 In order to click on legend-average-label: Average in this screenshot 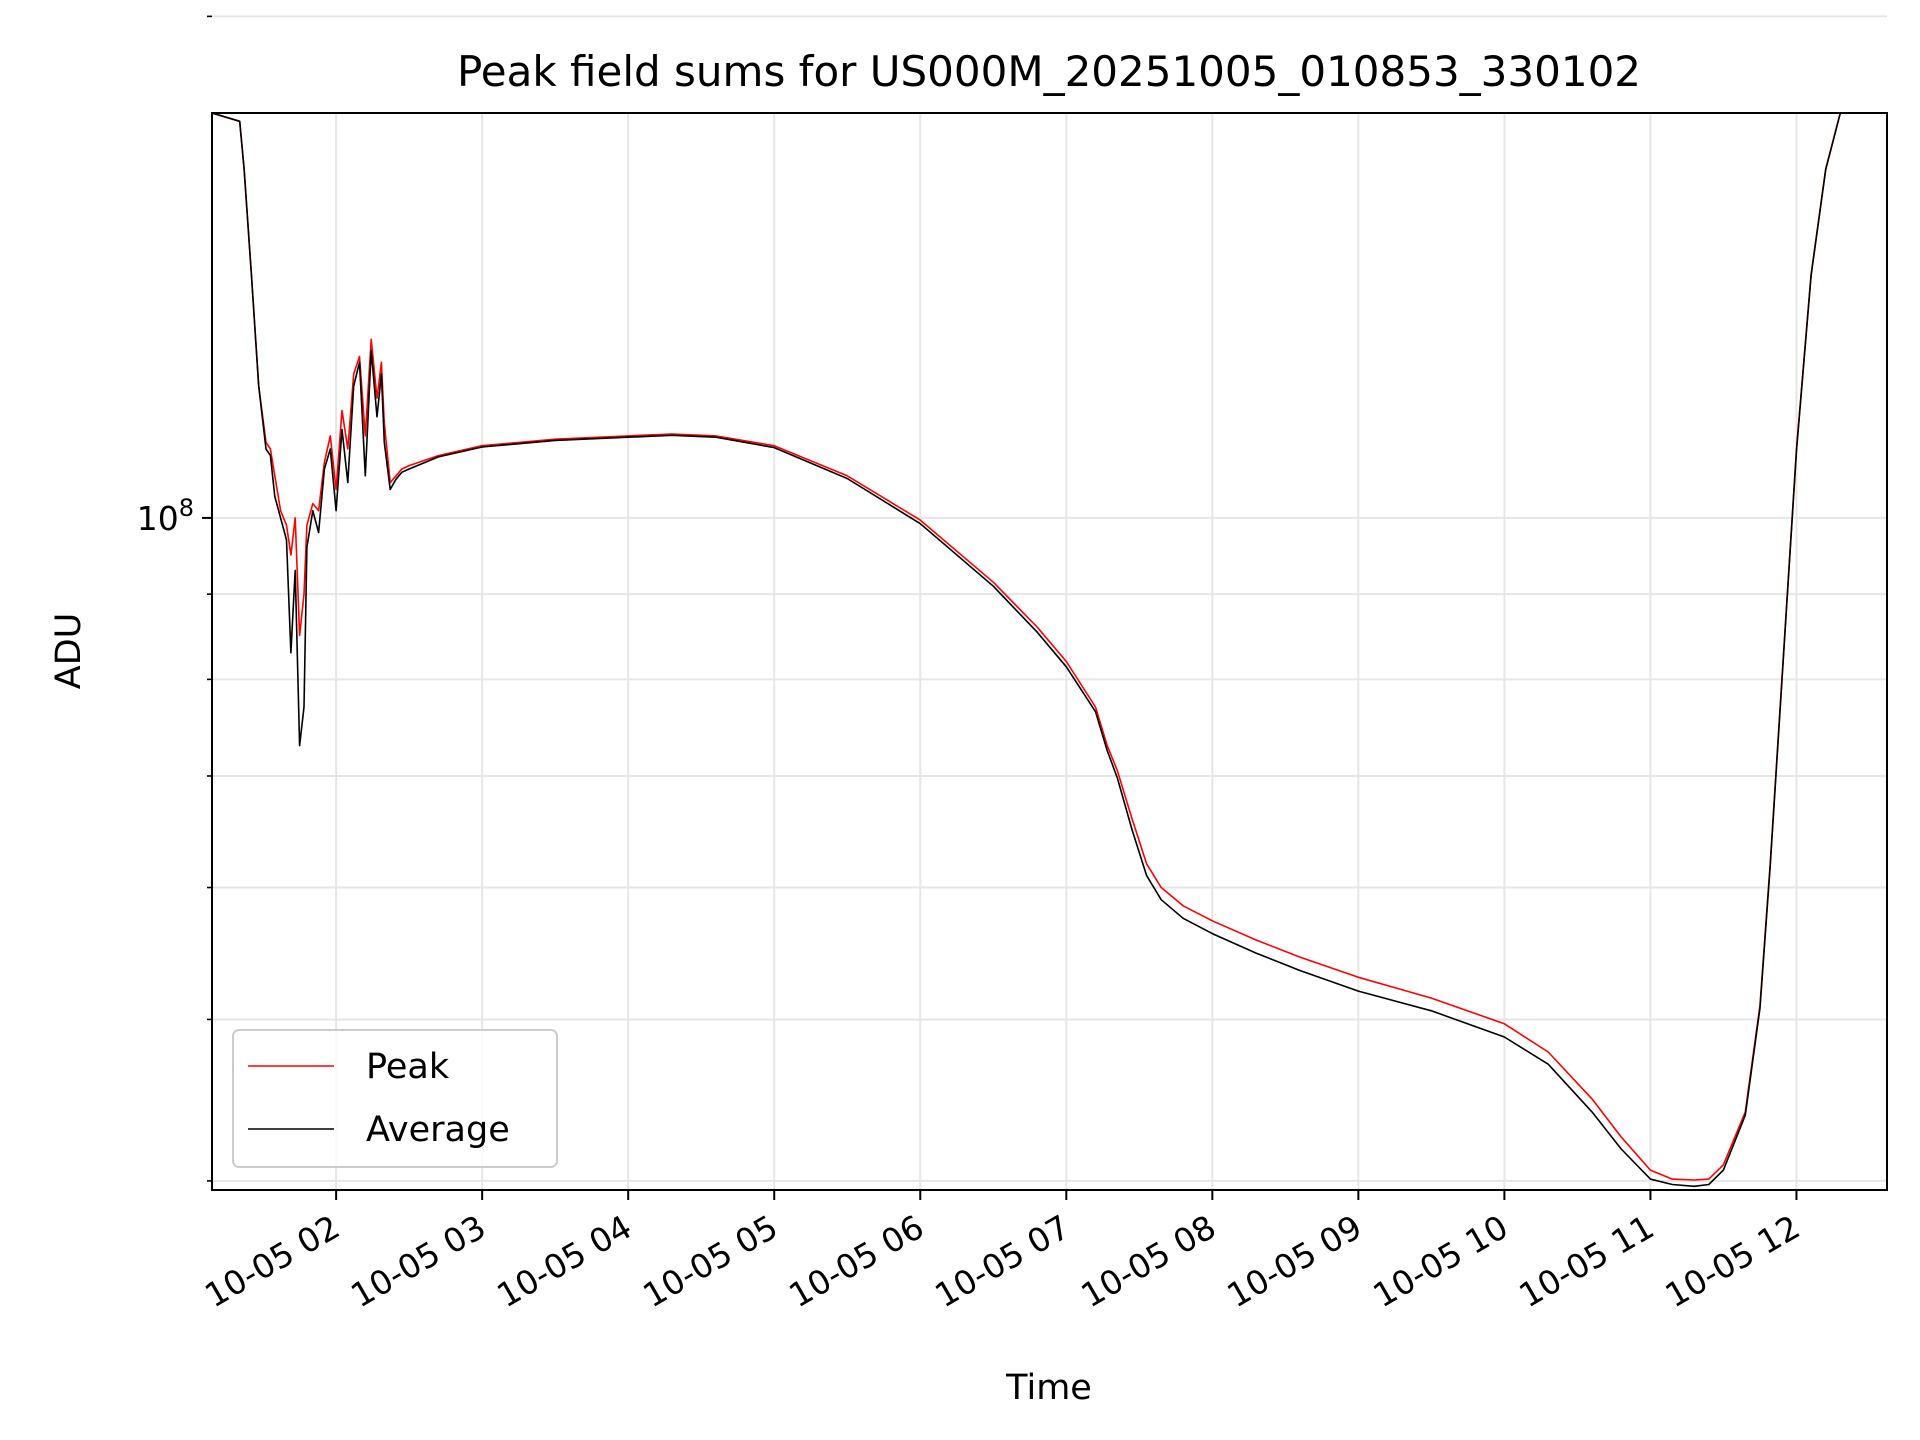, I will do `click(438, 1130)`.